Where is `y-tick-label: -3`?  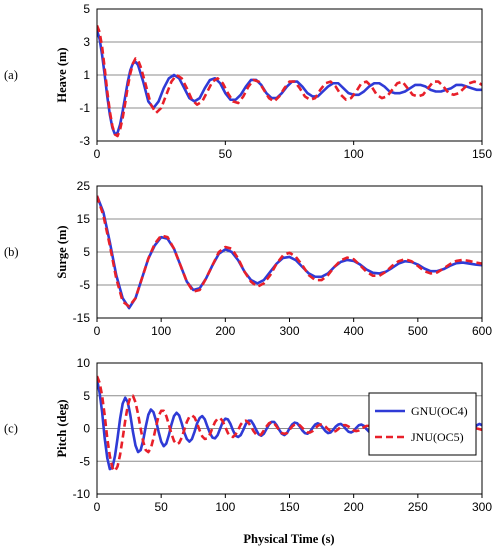 y-tick-label: -3 is located at coordinates (84, 141).